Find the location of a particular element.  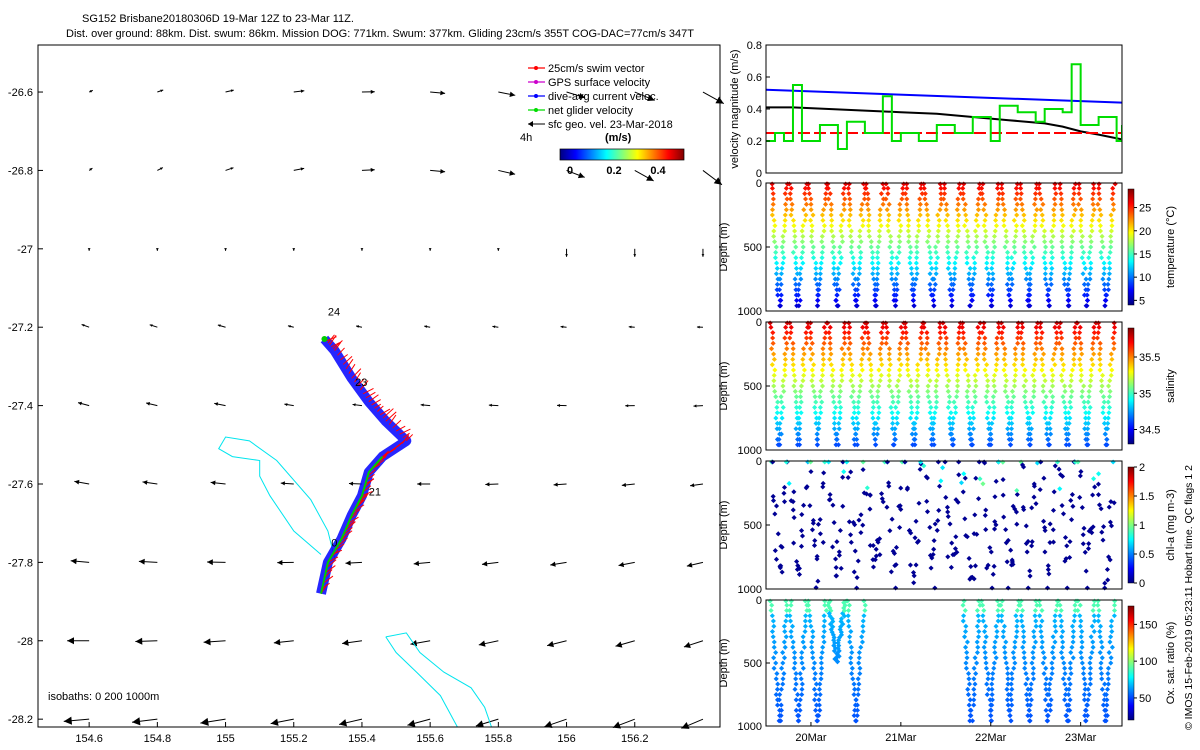

map-xtick-label: 156.2 is located at coordinates (635, 739).